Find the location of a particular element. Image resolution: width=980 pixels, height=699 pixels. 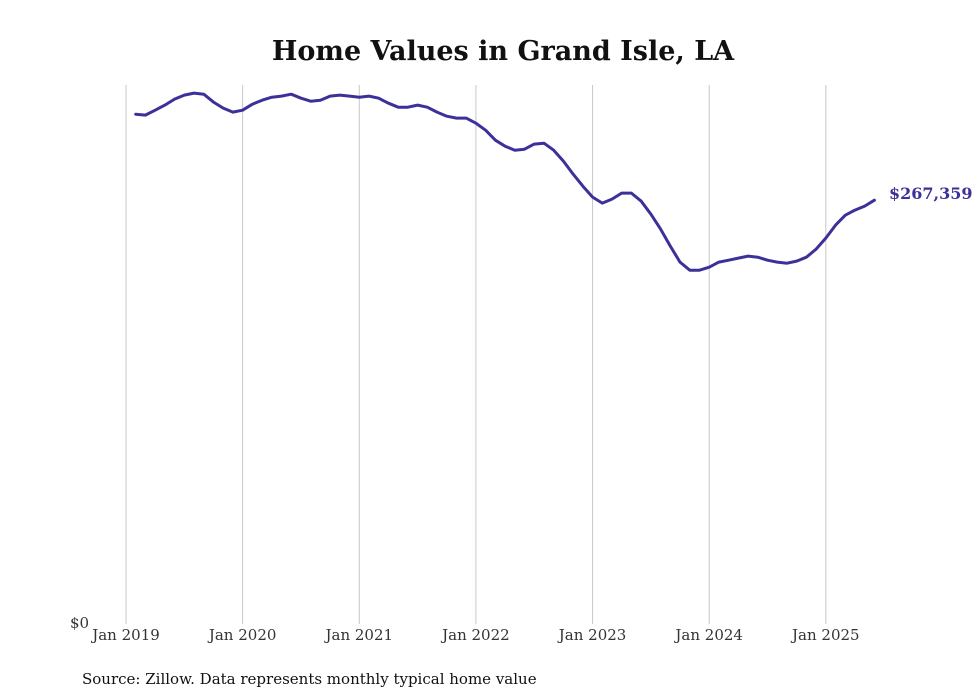

chart-title: Home Values in Grand Isle, LA is located at coordinates (503, 51).